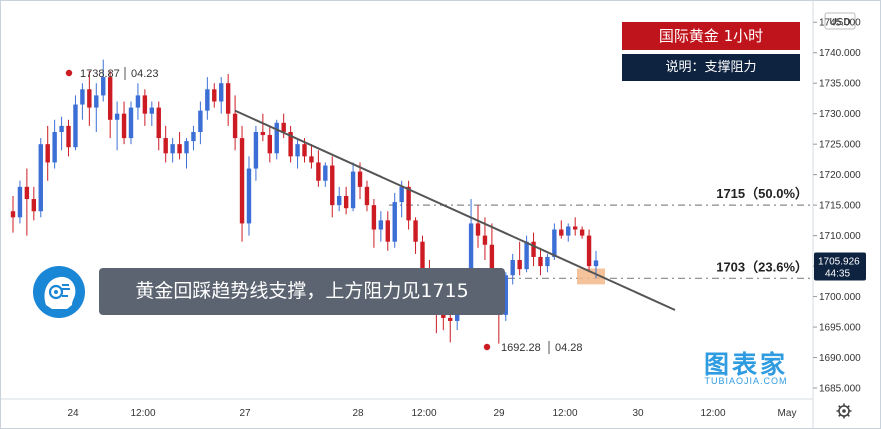 Image resolution: width=881 pixels, height=429 pixels. What do you see at coordinates (837, 273) in the screenshot?
I see `countdown-label: 44:35` at bounding box center [837, 273].